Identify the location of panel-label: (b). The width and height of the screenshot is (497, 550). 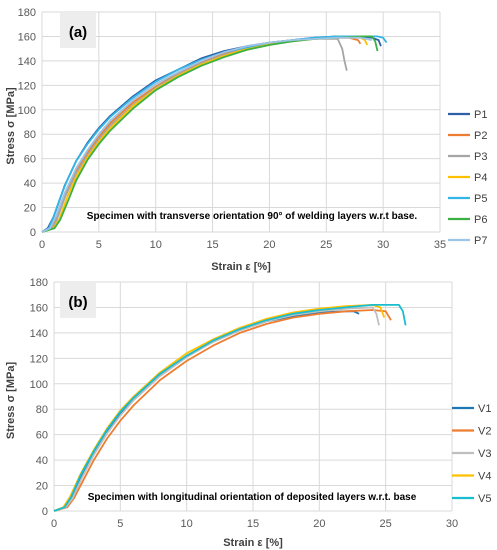
(77, 302).